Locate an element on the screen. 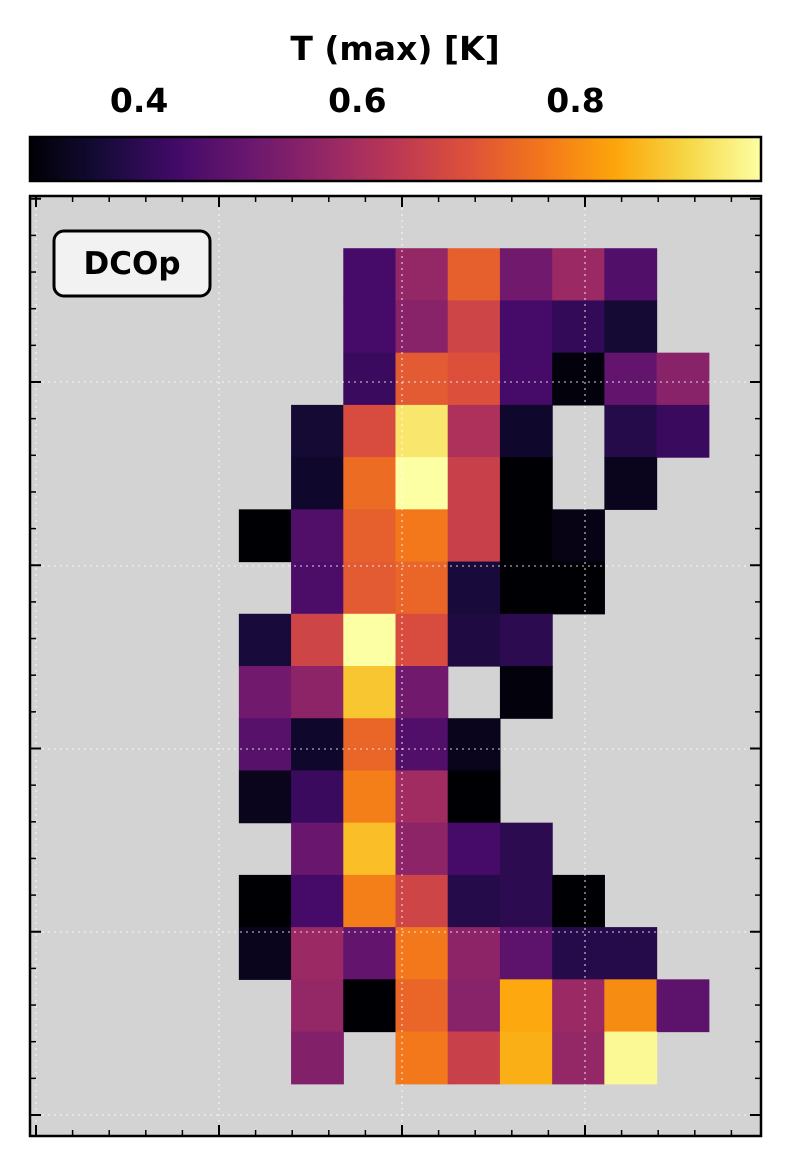 Image resolution: width=790 pixels, height=1166 pixels. molecule-label: DCOp is located at coordinates (131, 264).